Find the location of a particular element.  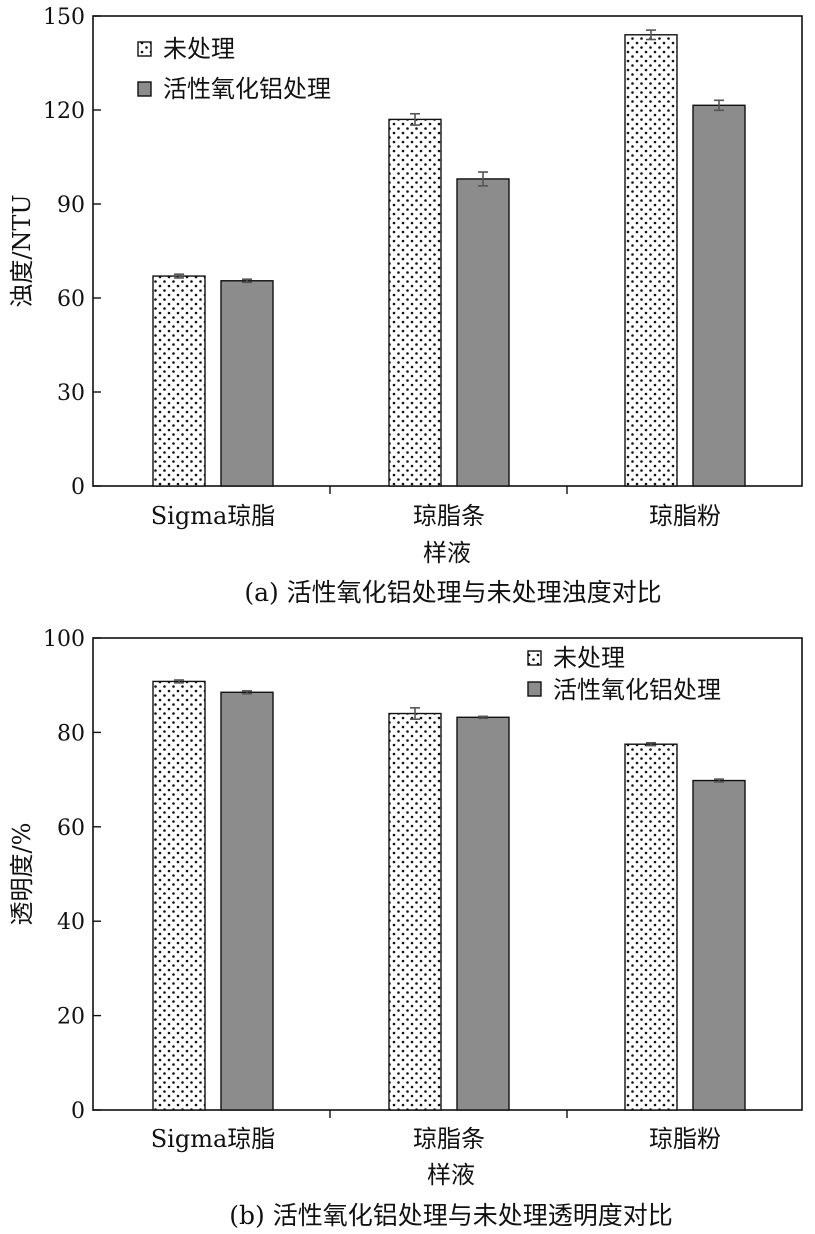

y-axis-ticks: 0 20 40 60 80 100 is located at coordinates (72, 875).